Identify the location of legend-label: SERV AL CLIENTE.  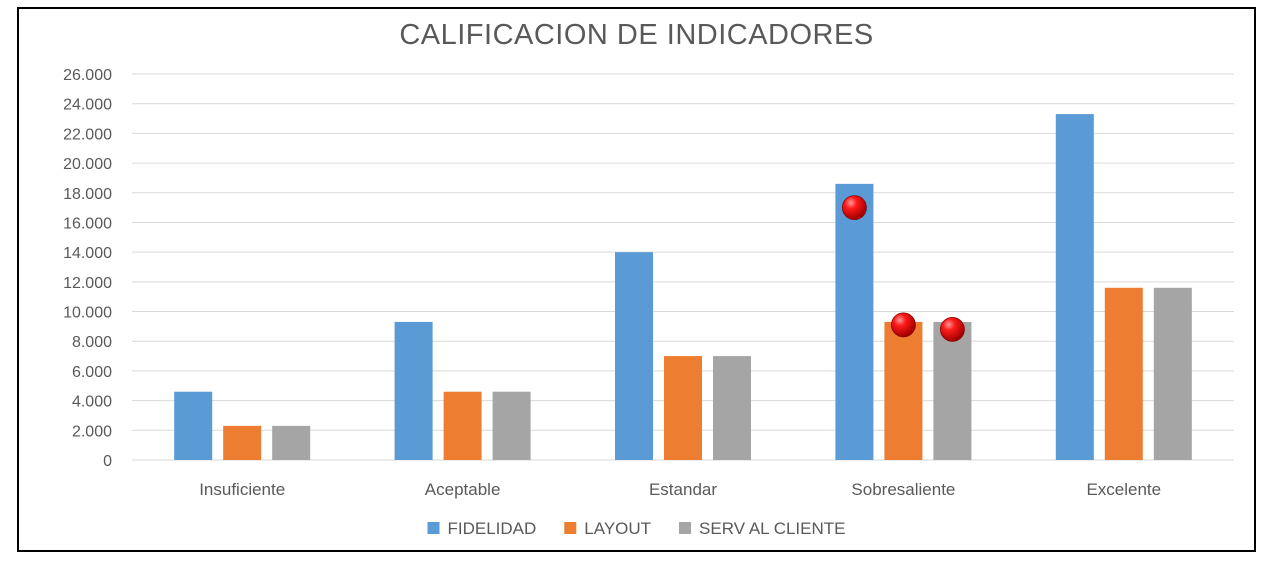
(772, 528).